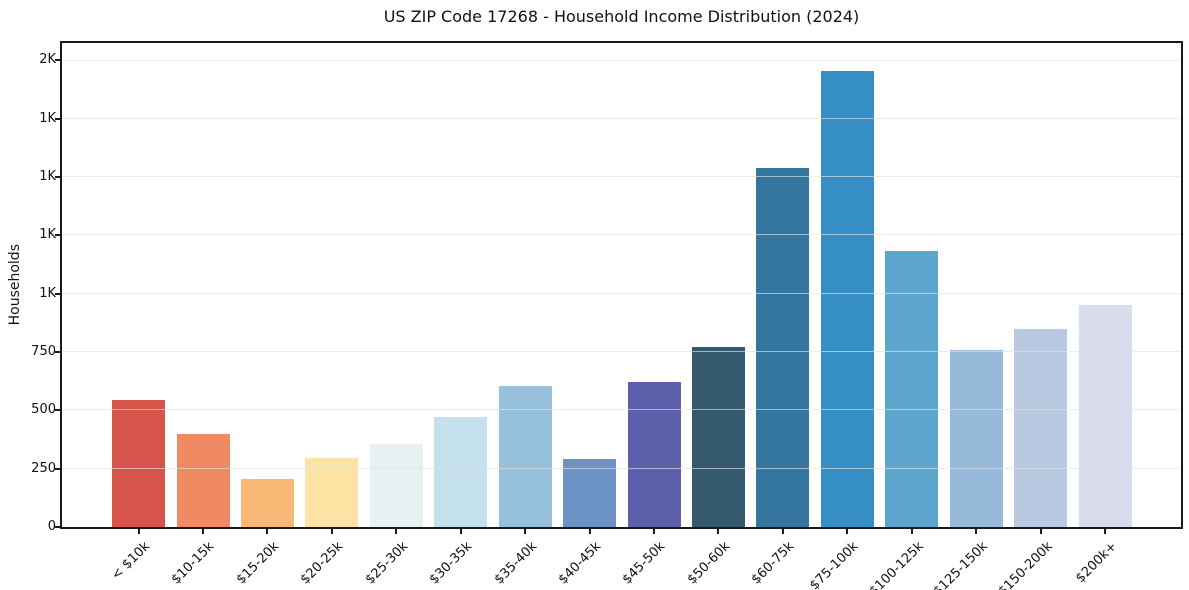  I want to click on y-axis-ticks: 0 250 500 750 1K 1K 1K 1K 2K, so click(30, 288).